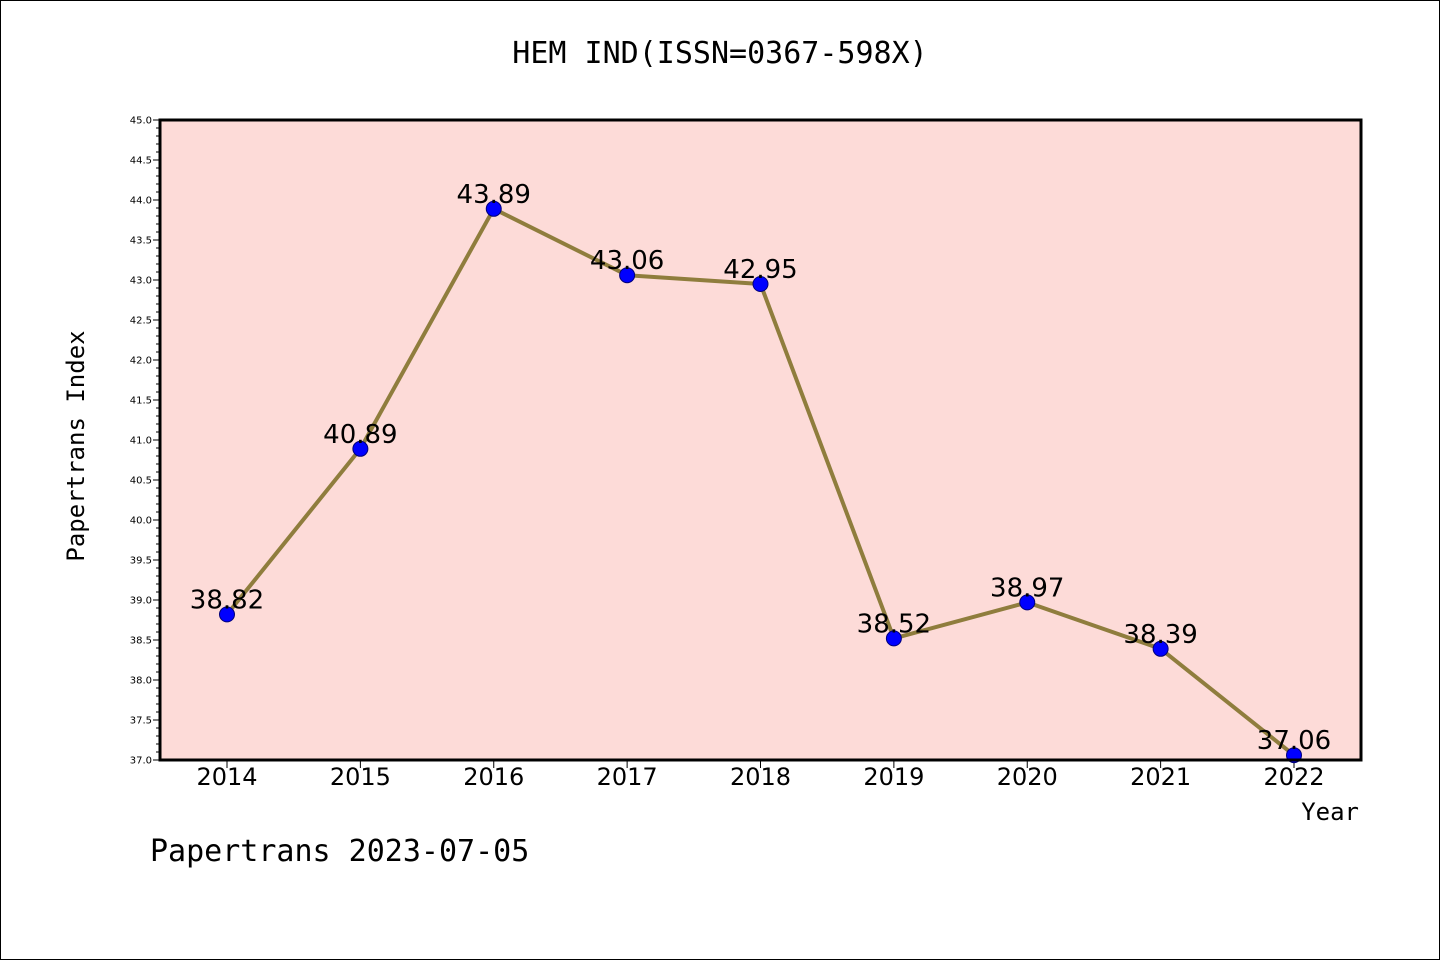  Describe the element at coordinates (141, 681) in the screenshot. I see `y-tick-label: 38.0` at that location.